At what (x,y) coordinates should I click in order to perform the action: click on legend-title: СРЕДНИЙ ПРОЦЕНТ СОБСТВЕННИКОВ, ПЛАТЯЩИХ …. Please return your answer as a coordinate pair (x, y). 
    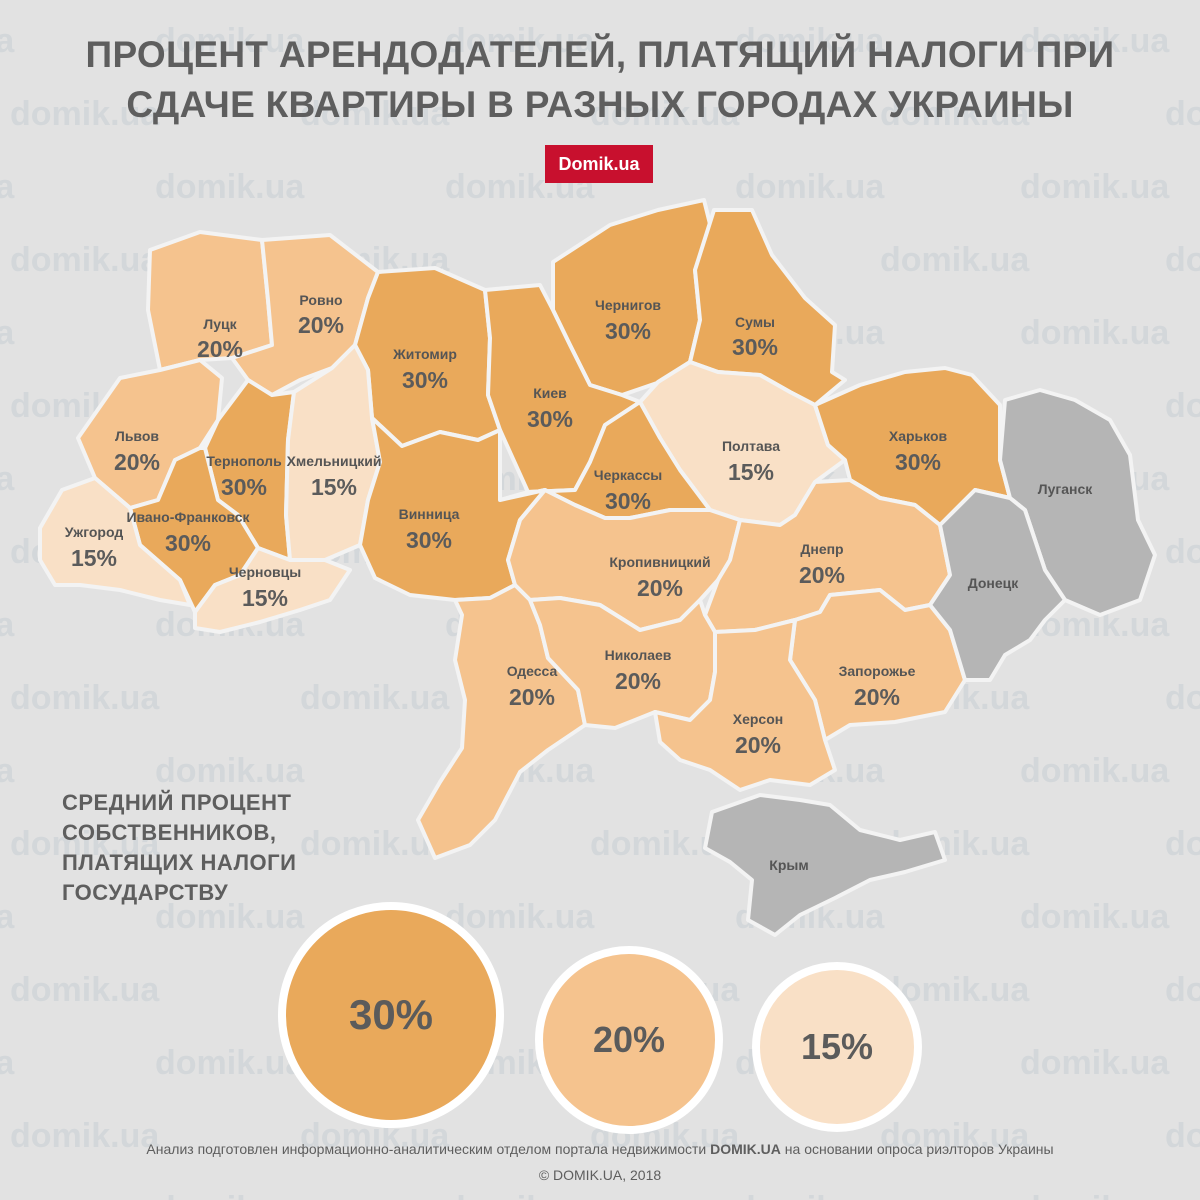
    Looking at the image, I should click on (179, 848).